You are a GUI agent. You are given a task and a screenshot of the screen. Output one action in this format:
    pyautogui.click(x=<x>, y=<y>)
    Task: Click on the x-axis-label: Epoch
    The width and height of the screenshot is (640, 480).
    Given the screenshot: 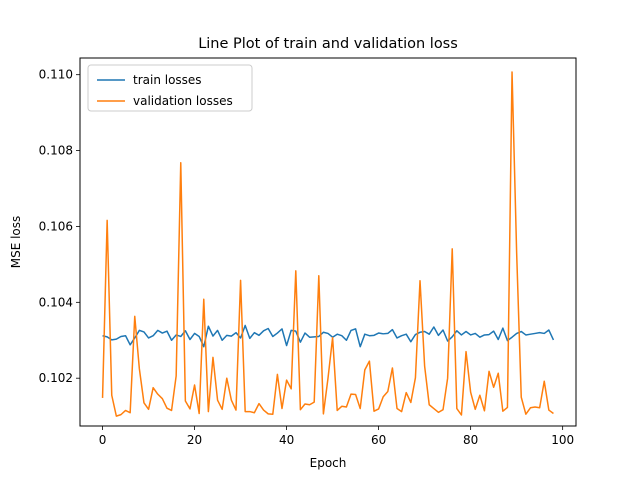 What is the action you would take?
    pyautogui.click(x=328, y=463)
    